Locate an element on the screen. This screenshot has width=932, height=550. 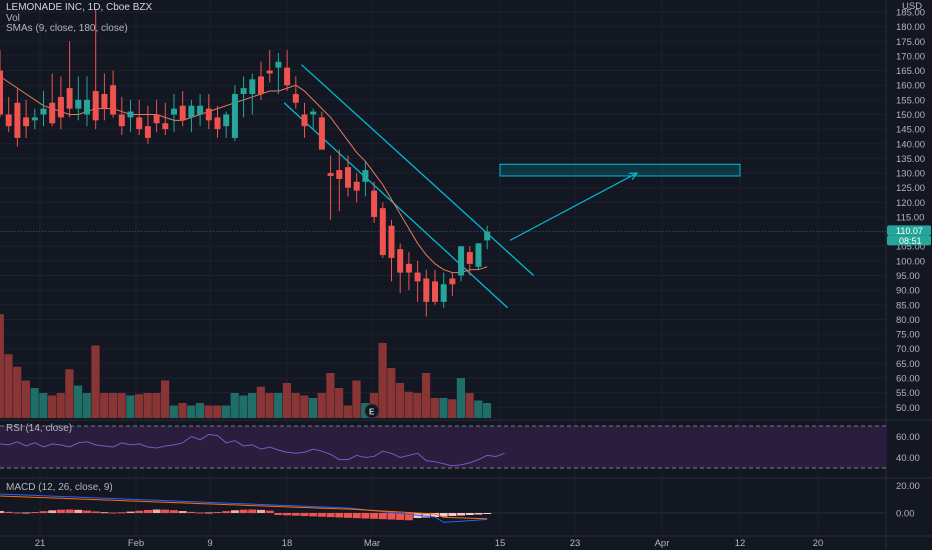
price-tick-label: 105.00 is located at coordinates (910, 247).